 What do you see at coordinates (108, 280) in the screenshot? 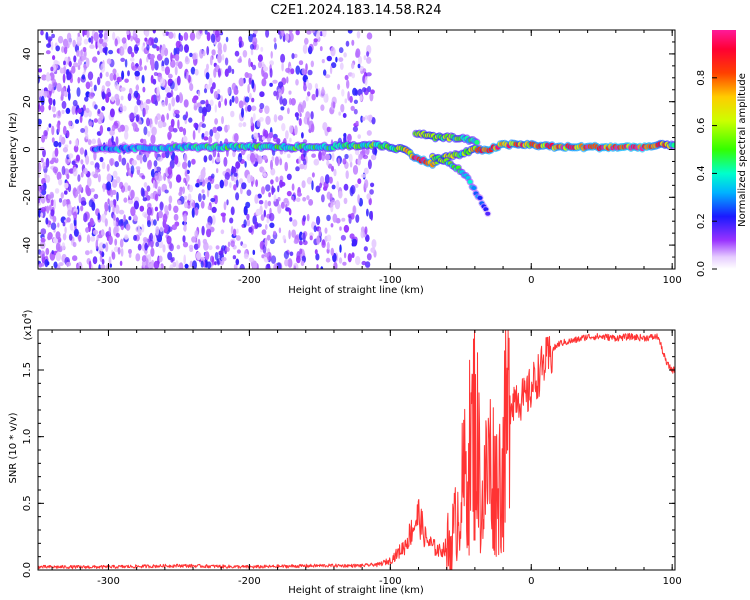
I see `x-tick-label: -300` at bounding box center [108, 280].